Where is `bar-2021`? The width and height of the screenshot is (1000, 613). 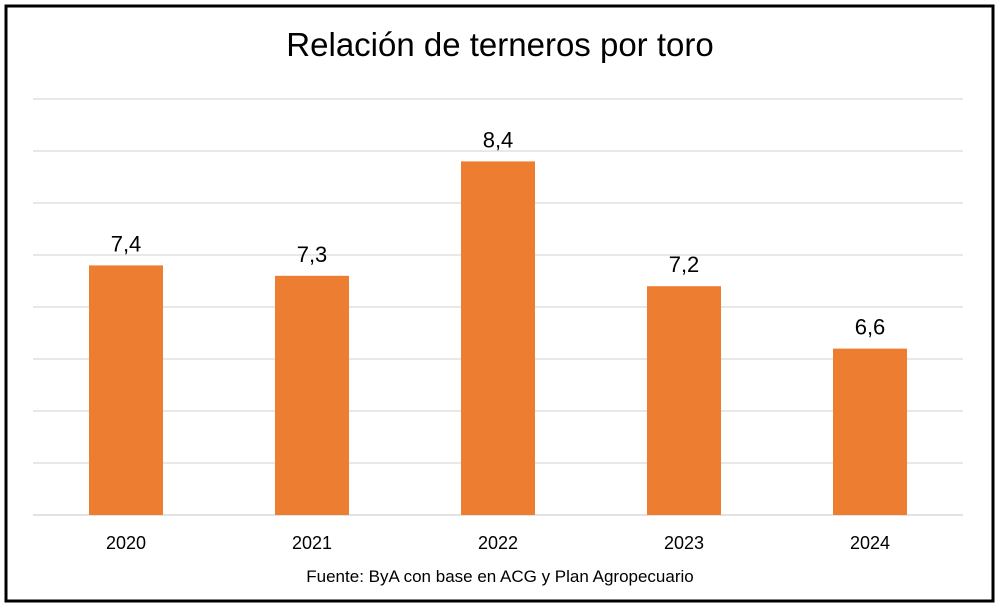
bar-2021 is located at coordinates (312, 395).